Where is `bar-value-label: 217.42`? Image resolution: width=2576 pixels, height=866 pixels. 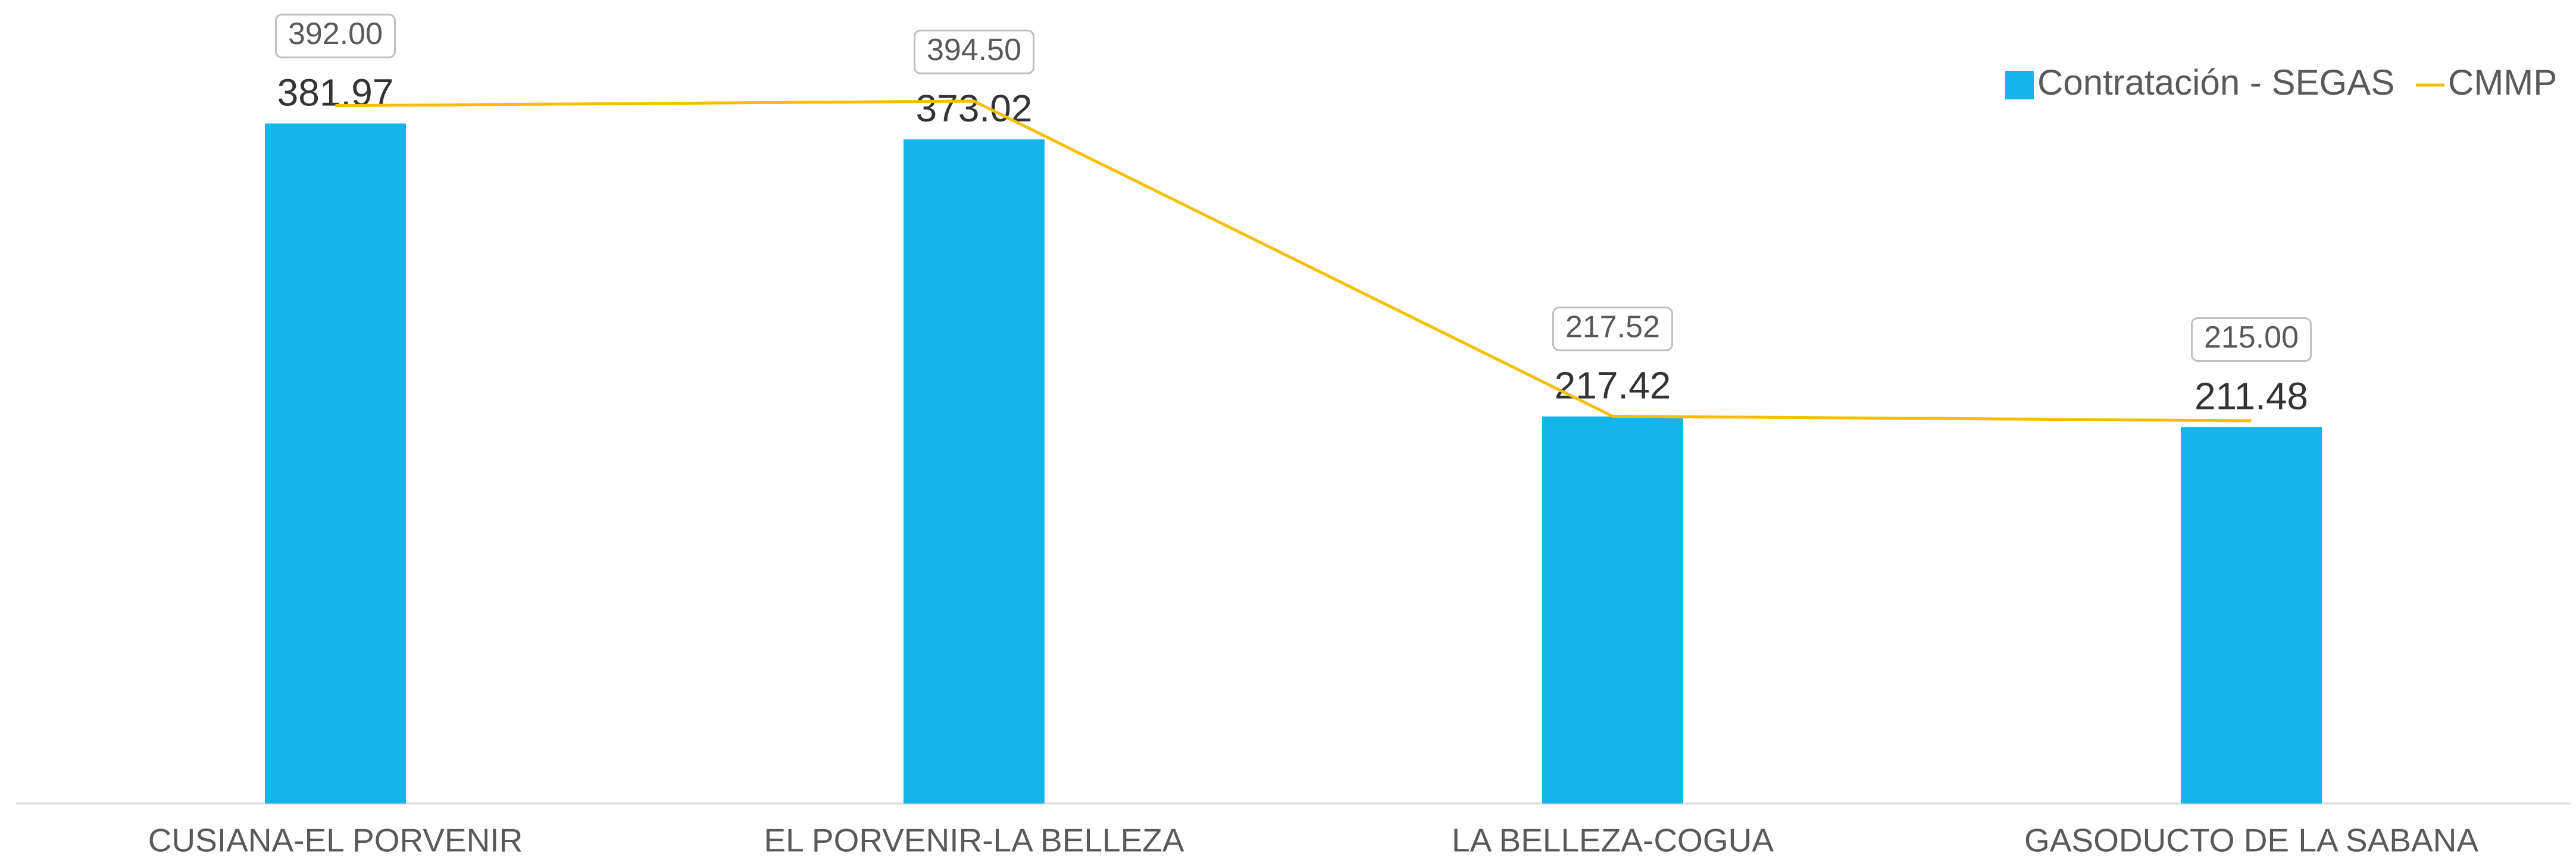
bar-value-label: 217.42 is located at coordinates (1613, 385).